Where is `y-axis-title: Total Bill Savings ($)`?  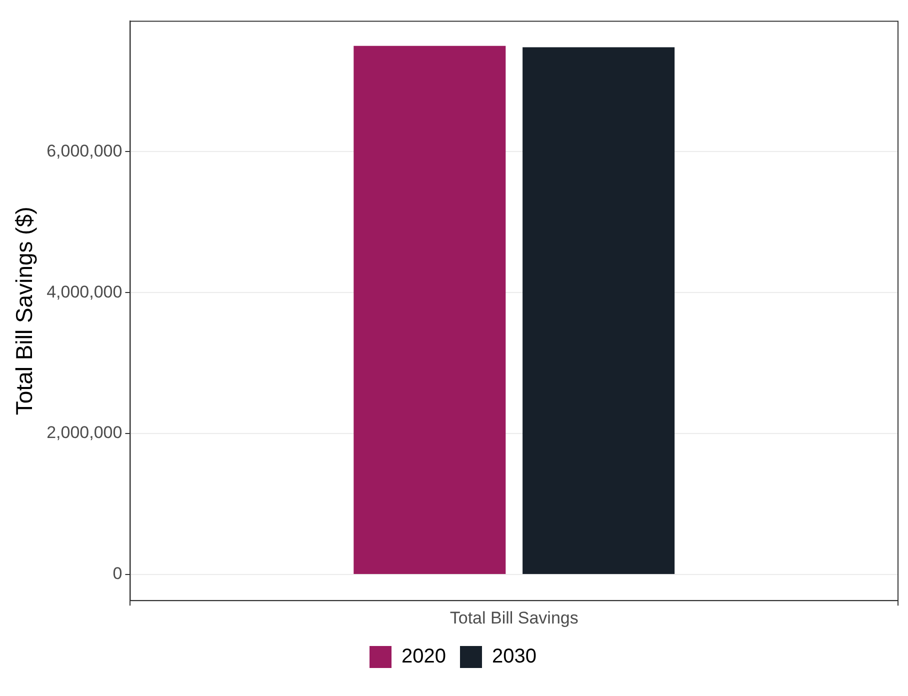
y-axis-title: Total Bill Savings ($) is located at coordinates (24, 311).